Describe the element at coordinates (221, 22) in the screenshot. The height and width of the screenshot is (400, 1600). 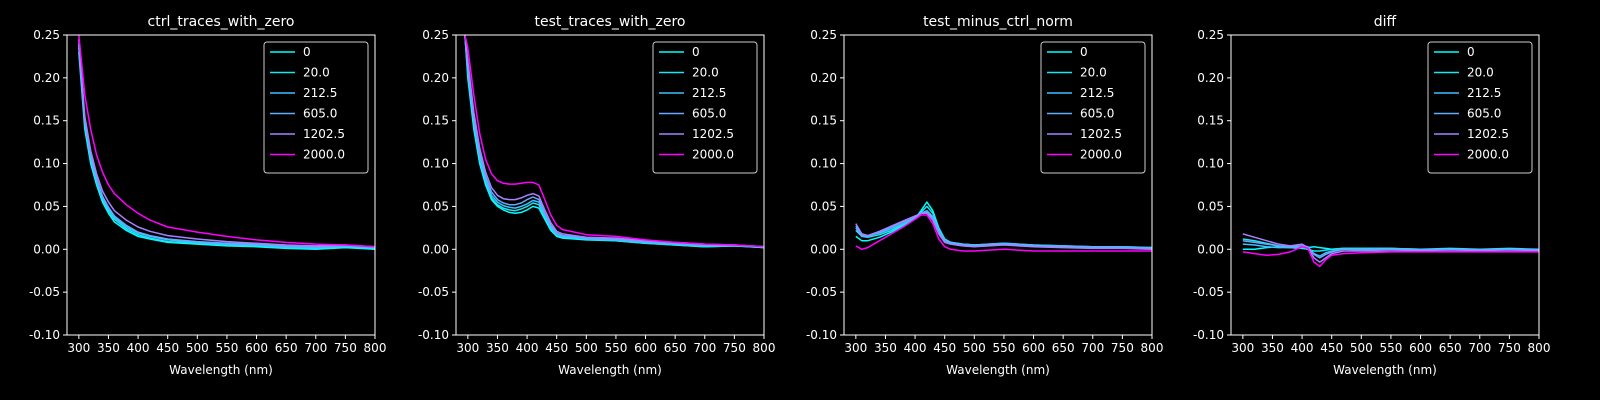
I see `chart-title: ctrl_traces_with_zero` at that location.